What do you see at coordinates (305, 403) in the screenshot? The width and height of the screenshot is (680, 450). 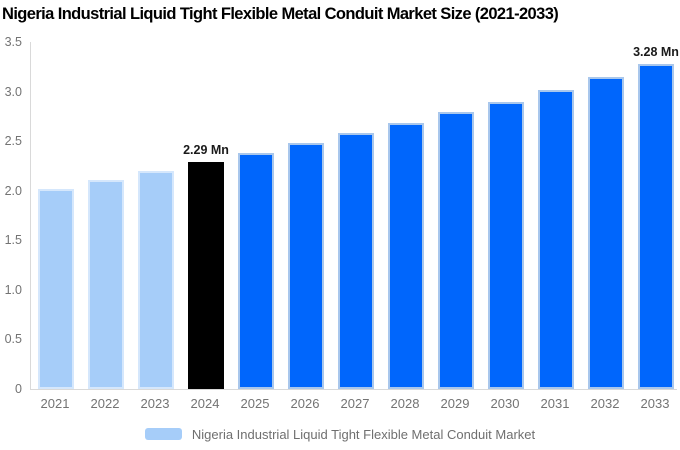 I see `x-axis-label-2026: 2026` at bounding box center [305, 403].